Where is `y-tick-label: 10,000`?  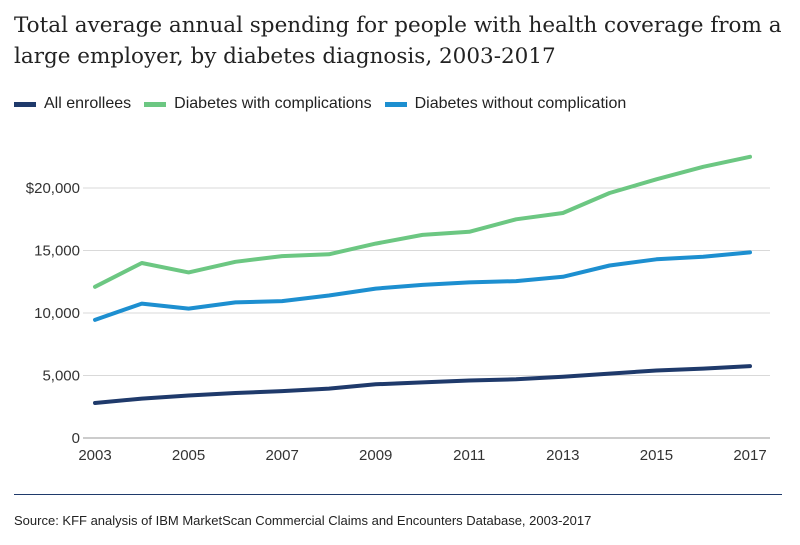 y-tick-label: 10,000 is located at coordinates (57, 313).